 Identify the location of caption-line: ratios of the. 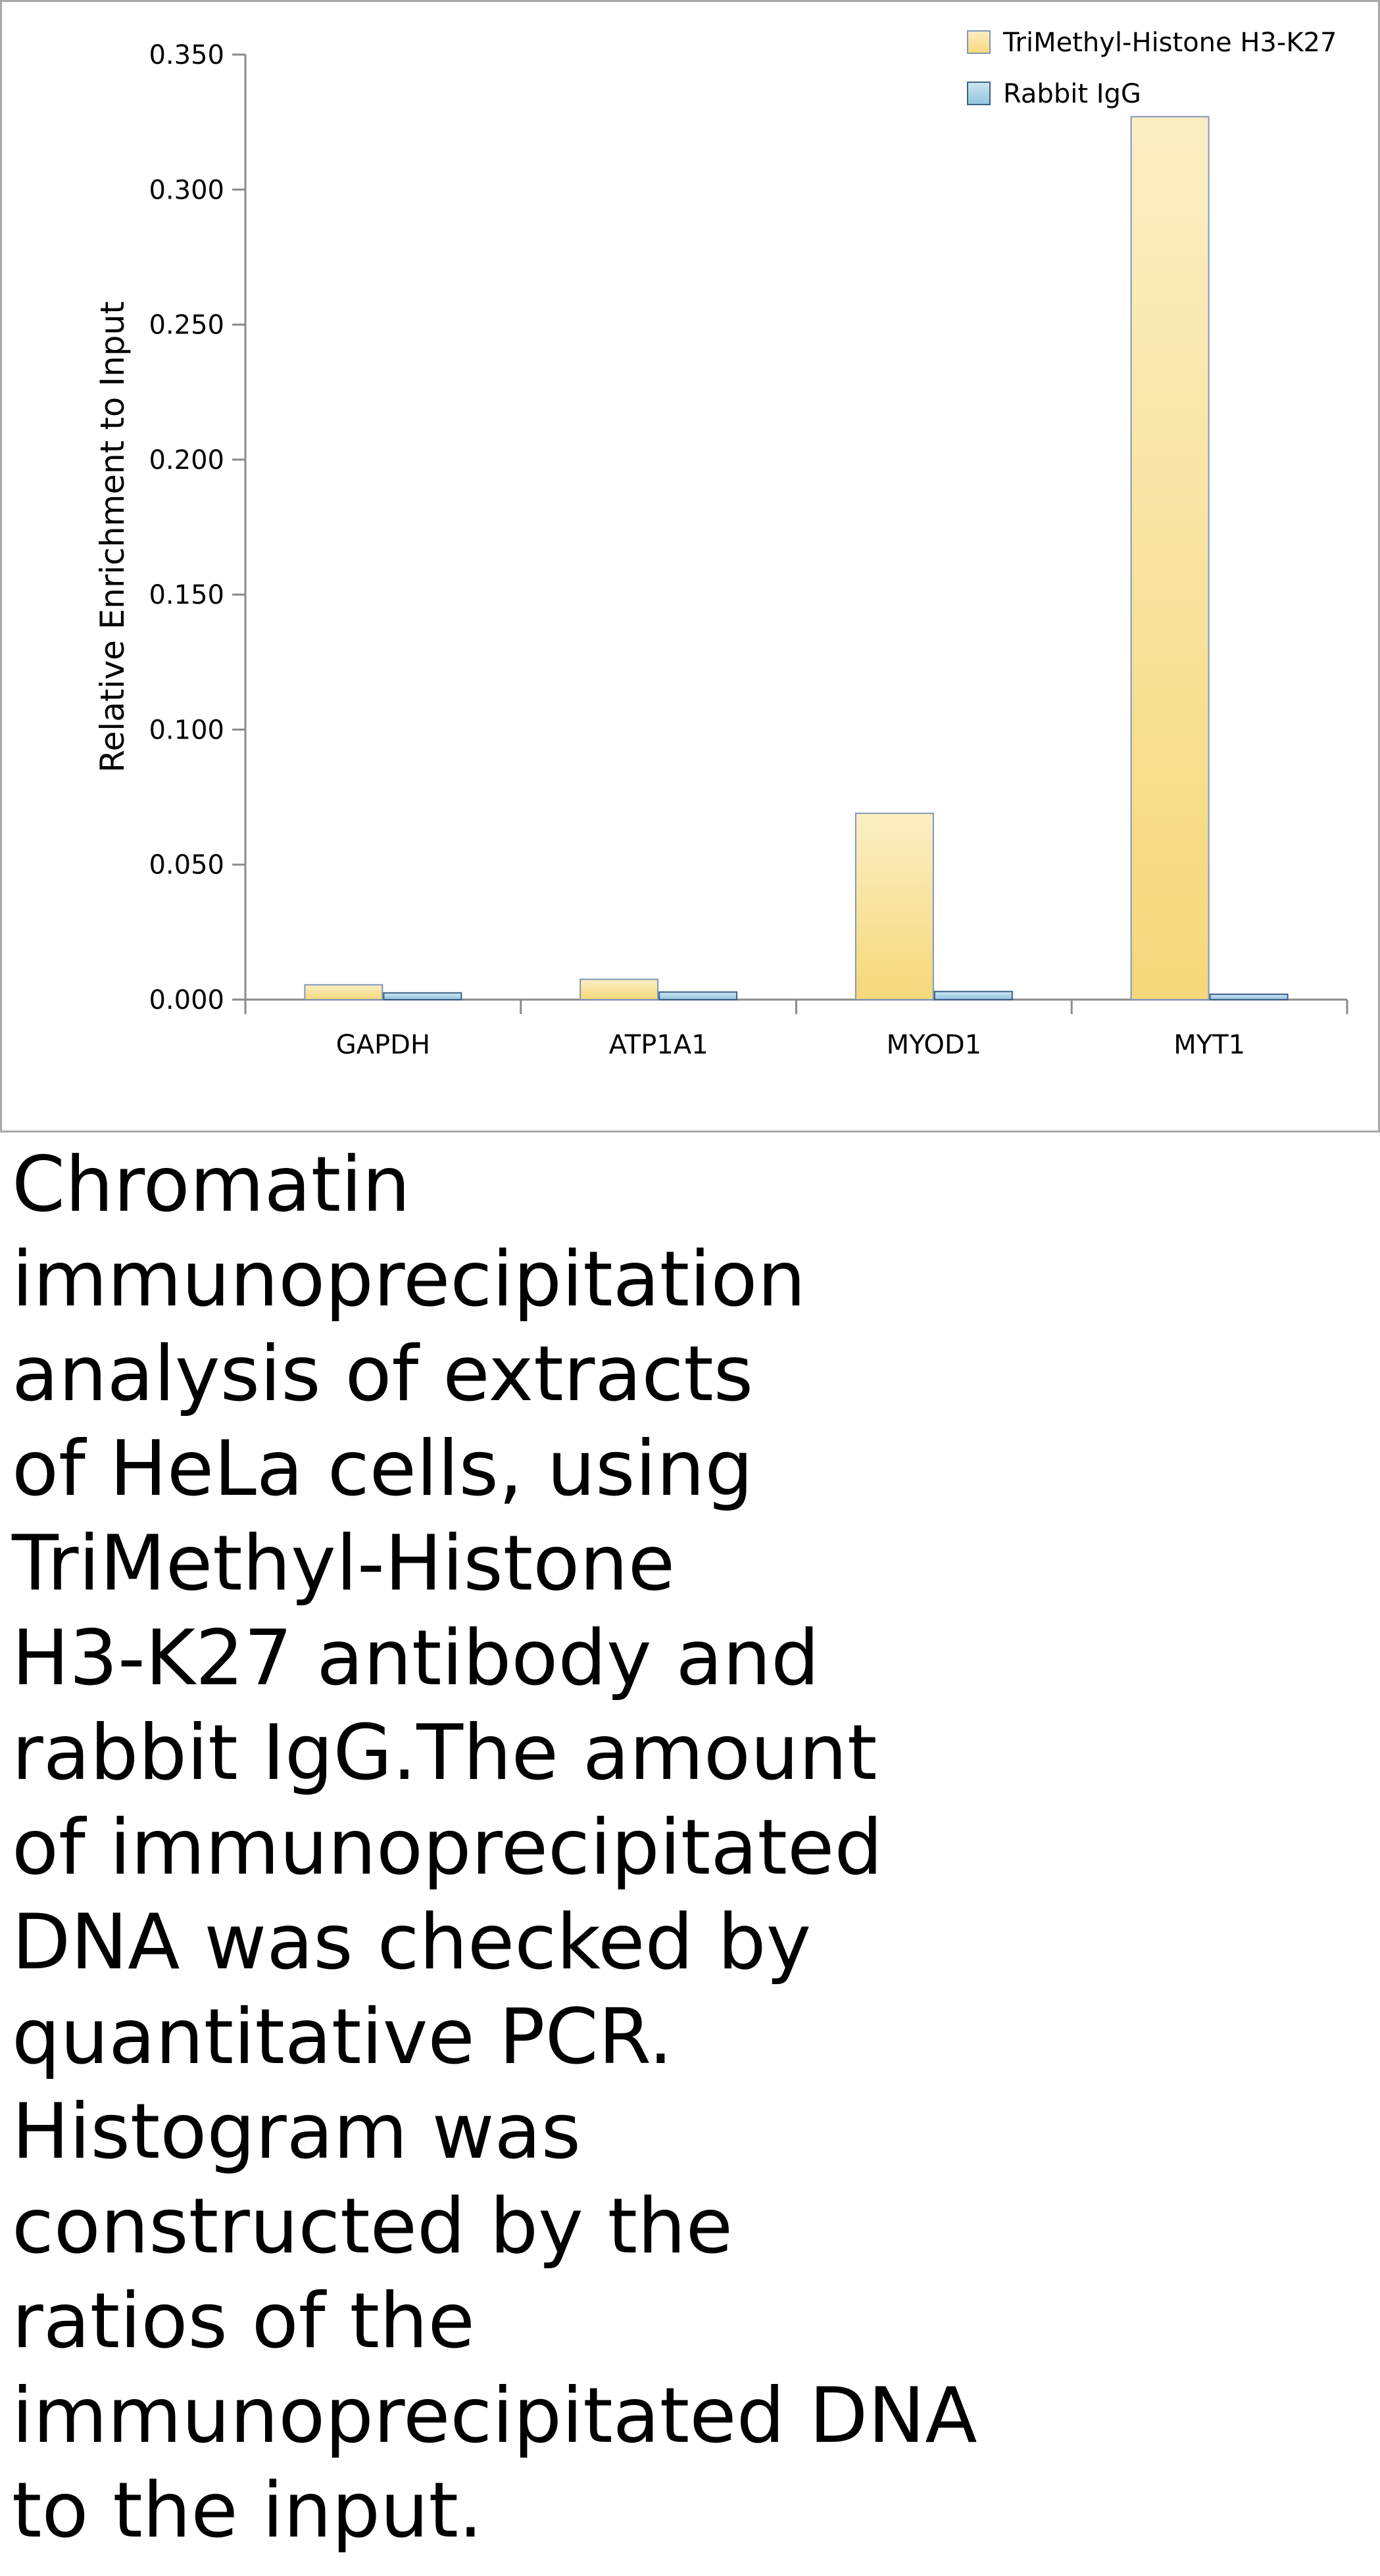
(243, 2322).